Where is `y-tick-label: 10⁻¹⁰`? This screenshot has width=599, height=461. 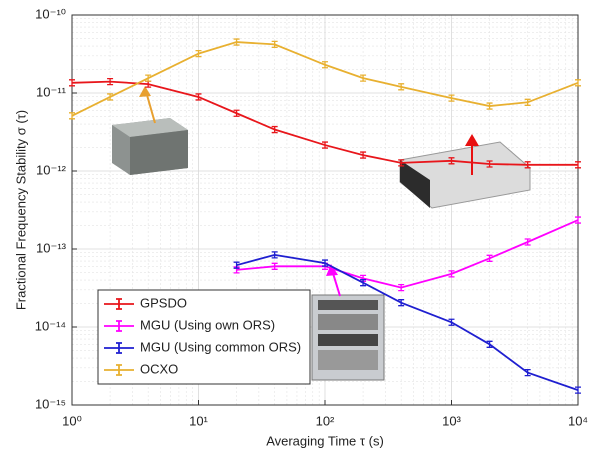
y-tick-label: 10⁻¹⁰ is located at coordinates (50, 13).